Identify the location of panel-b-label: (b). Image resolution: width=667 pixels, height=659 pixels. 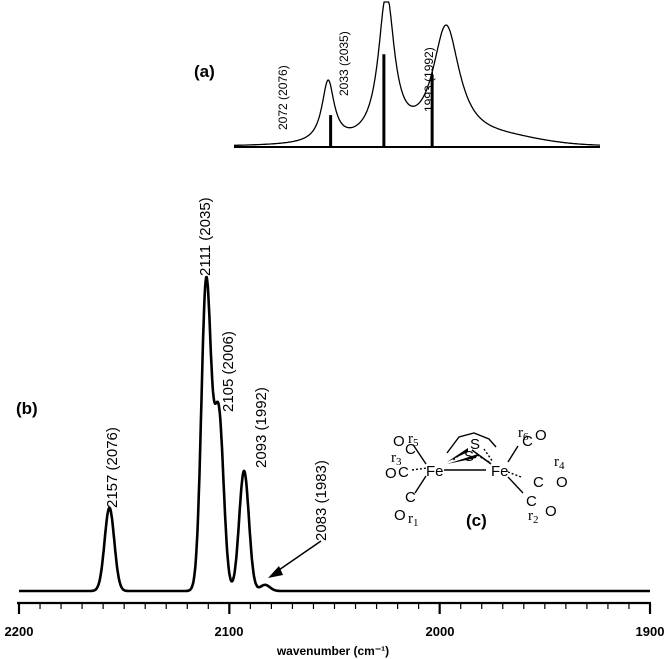
(27, 408).